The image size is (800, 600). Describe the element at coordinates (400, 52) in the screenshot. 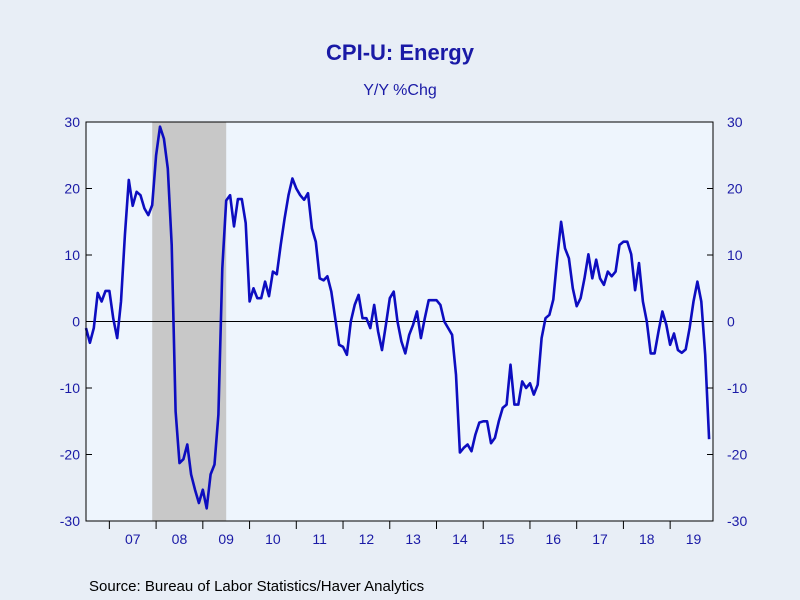

I see `chart-title: CPI-U: Energy` at that location.